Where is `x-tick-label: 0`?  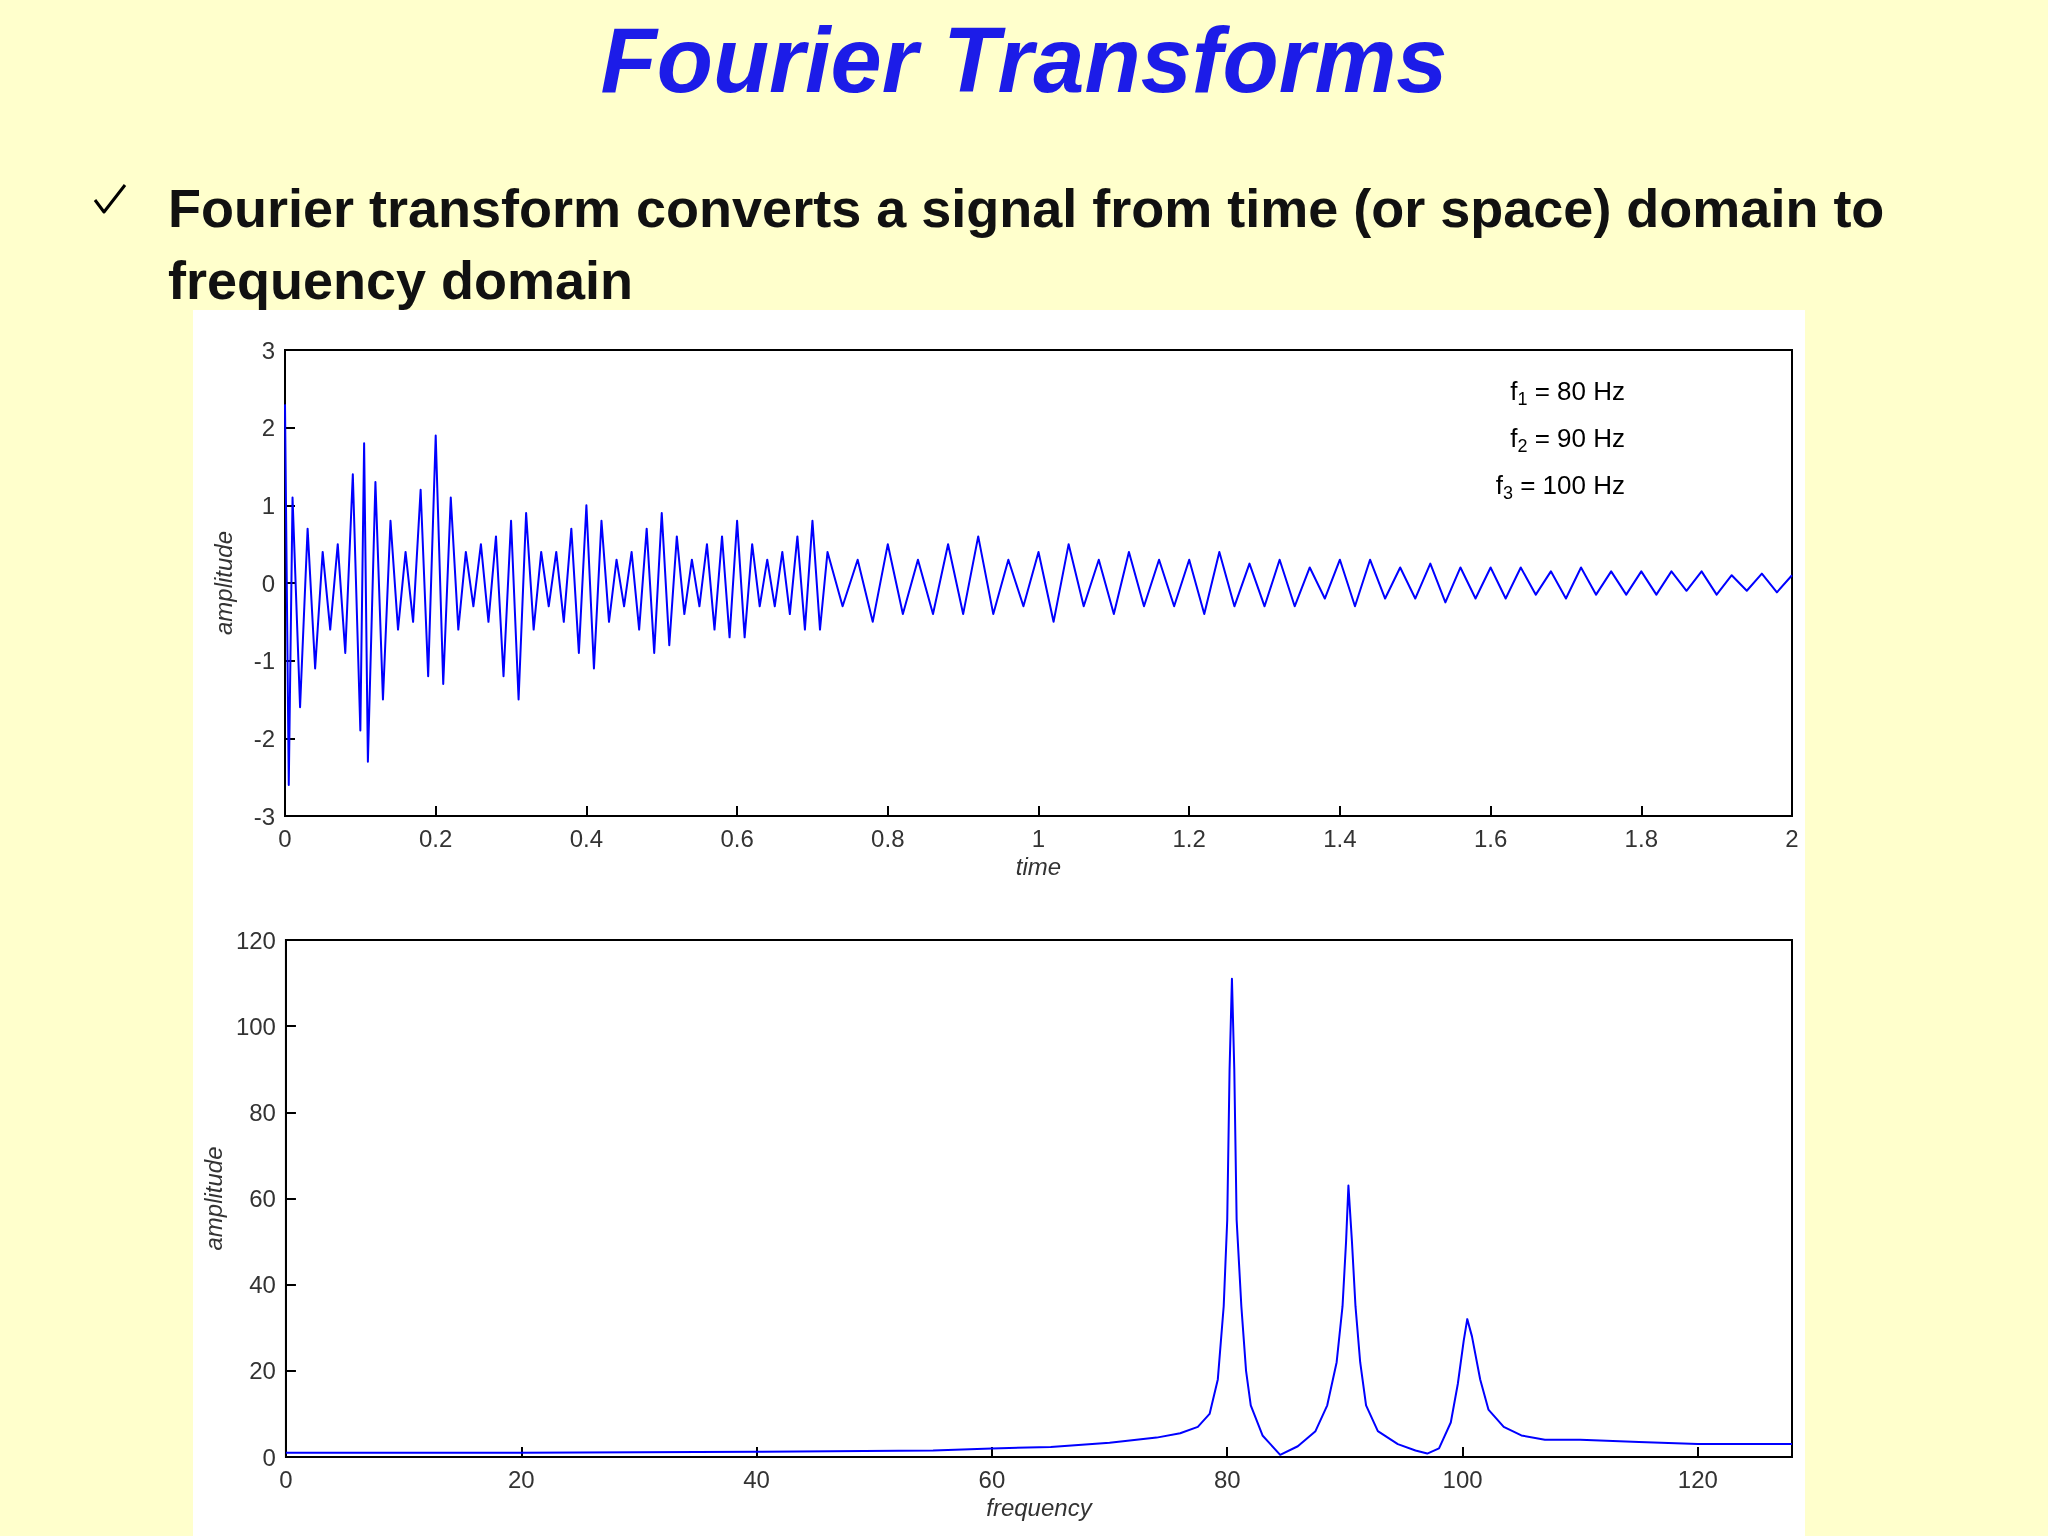
x-tick-label: 0 is located at coordinates (286, 1479).